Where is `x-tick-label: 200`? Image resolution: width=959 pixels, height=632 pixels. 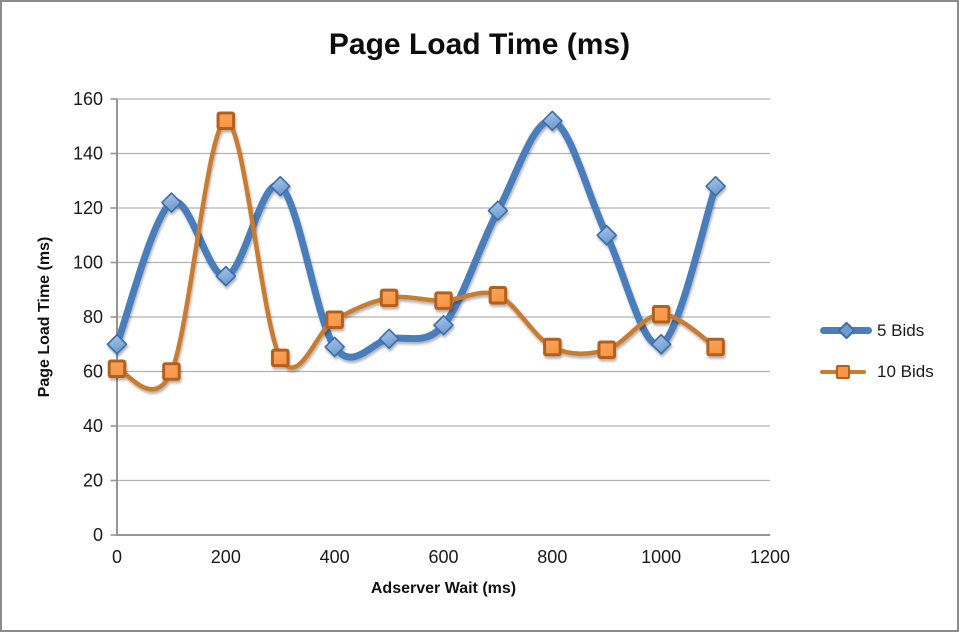 x-tick-label: 200 is located at coordinates (226, 557).